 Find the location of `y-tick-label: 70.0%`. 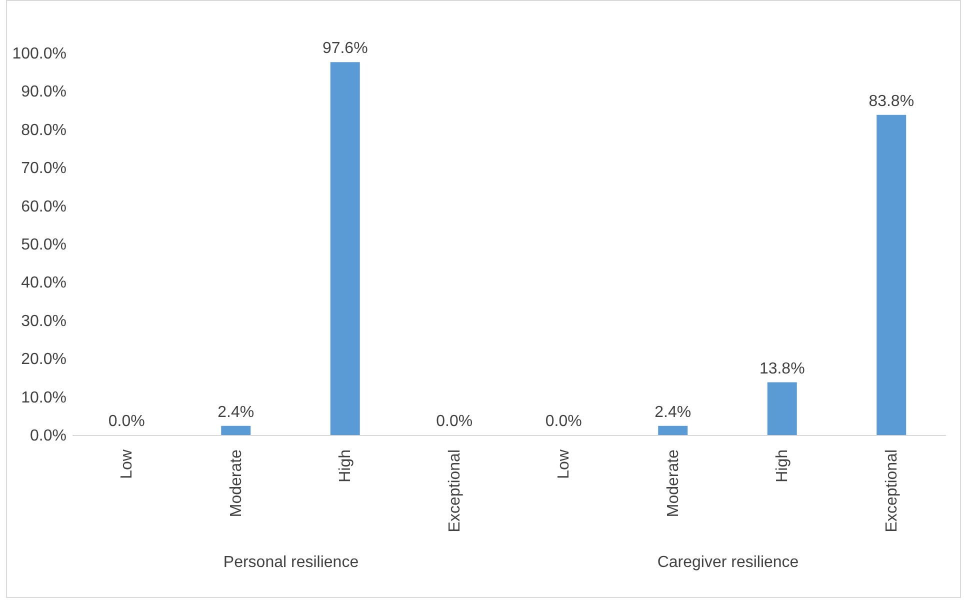

y-tick-label: 70.0% is located at coordinates (43, 169).